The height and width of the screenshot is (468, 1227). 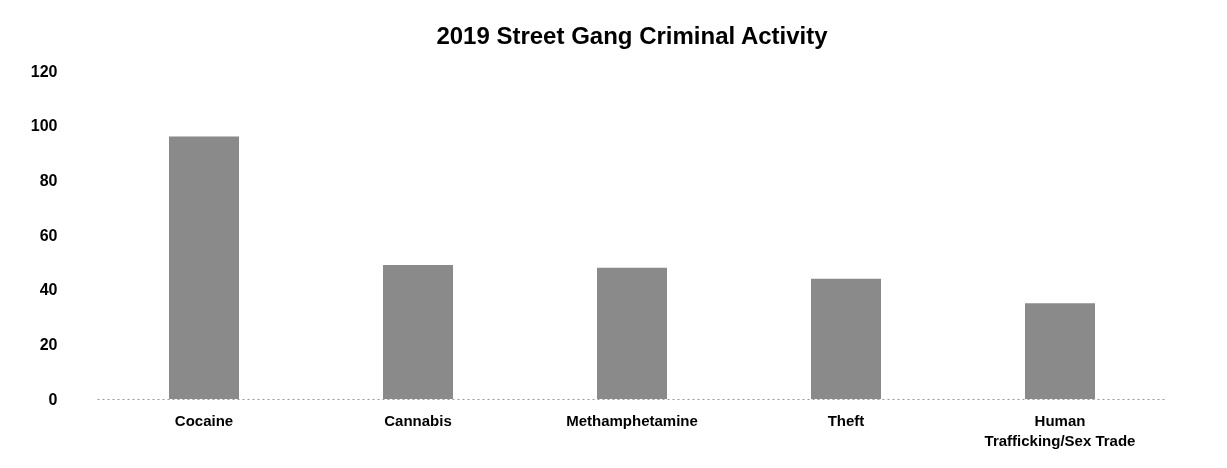 I want to click on y-tick-label: 100, so click(x=44, y=126).